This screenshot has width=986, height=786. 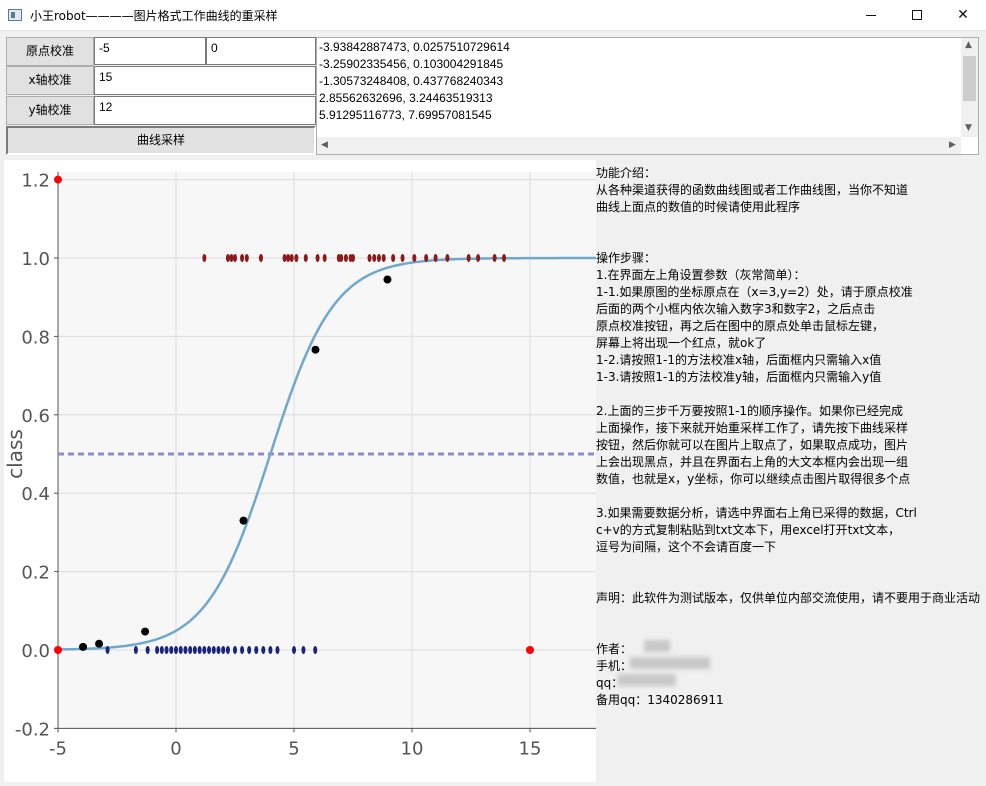 What do you see at coordinates (753, 479) in the screenshot?
I see `info-line: 数值，也就是x，y坐标，你可以继续点击图片取得很多个点` at bounding box center [753, 479].